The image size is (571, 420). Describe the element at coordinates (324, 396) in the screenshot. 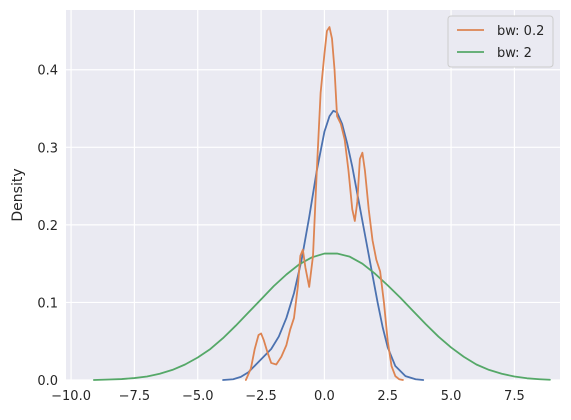

I see `x-tick-label: 0.0` at that location.